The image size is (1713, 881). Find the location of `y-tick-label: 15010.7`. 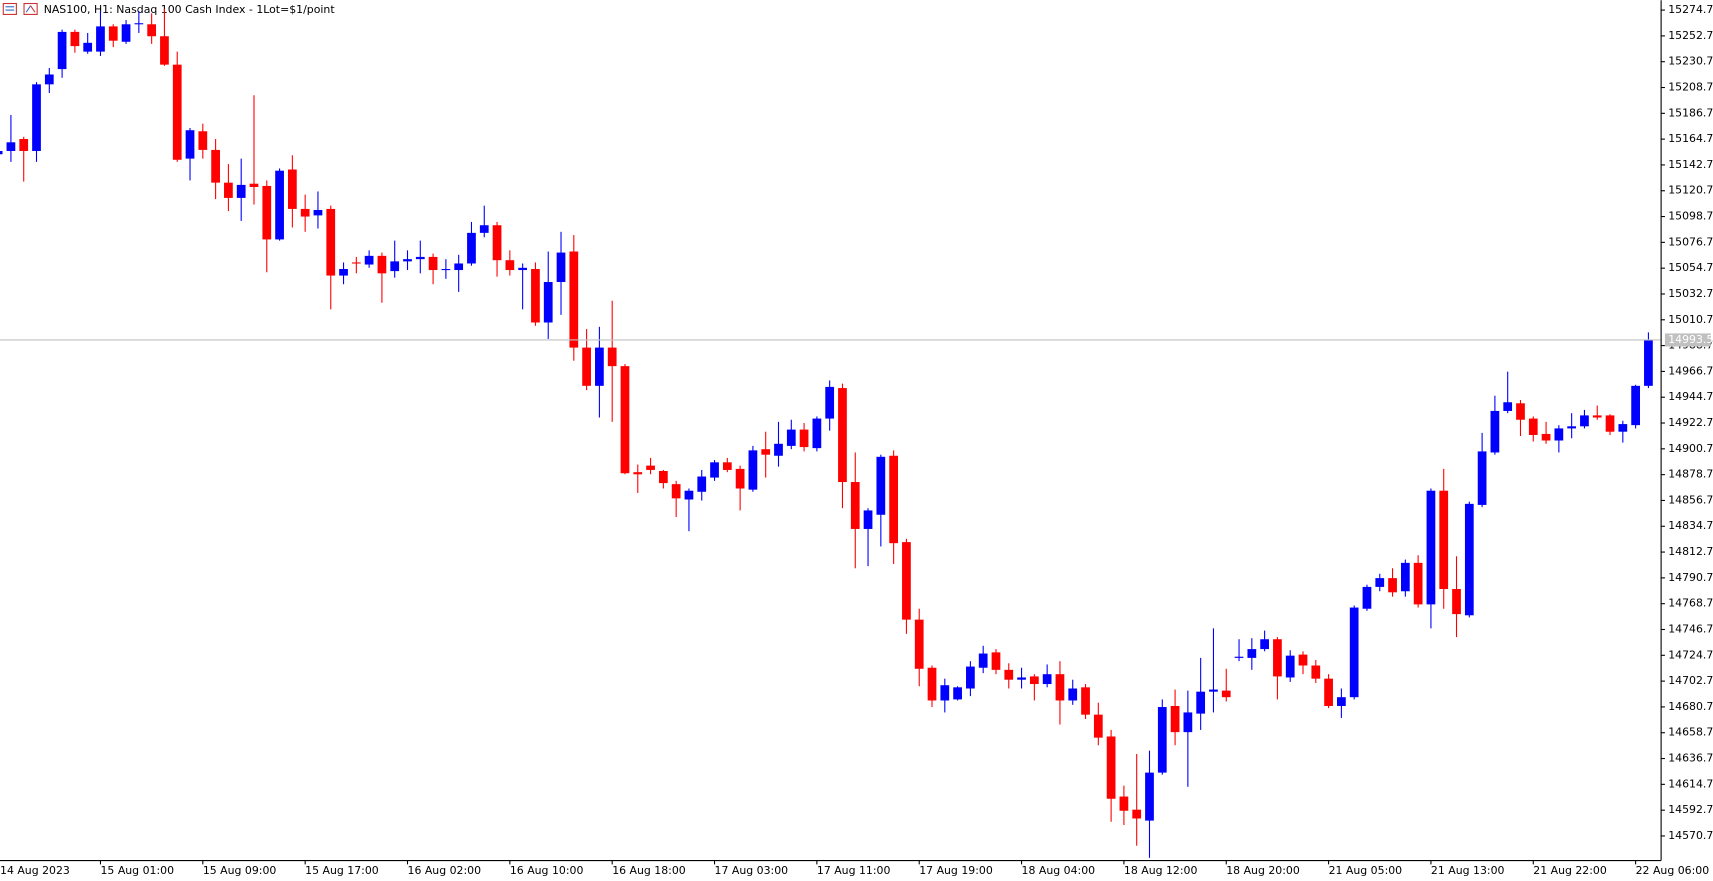

y-tick-label: 15010.7 is located at coordinates (1690, 319).